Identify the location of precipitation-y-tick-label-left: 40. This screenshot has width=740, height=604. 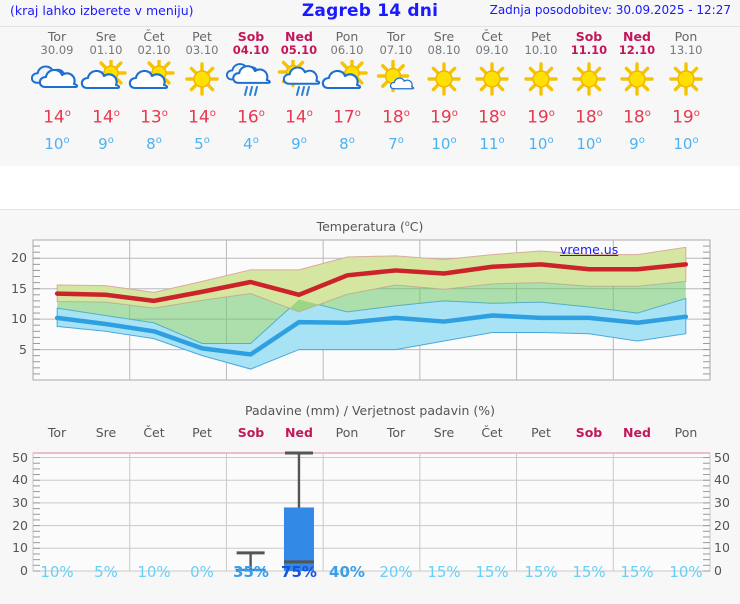
(20, 480).